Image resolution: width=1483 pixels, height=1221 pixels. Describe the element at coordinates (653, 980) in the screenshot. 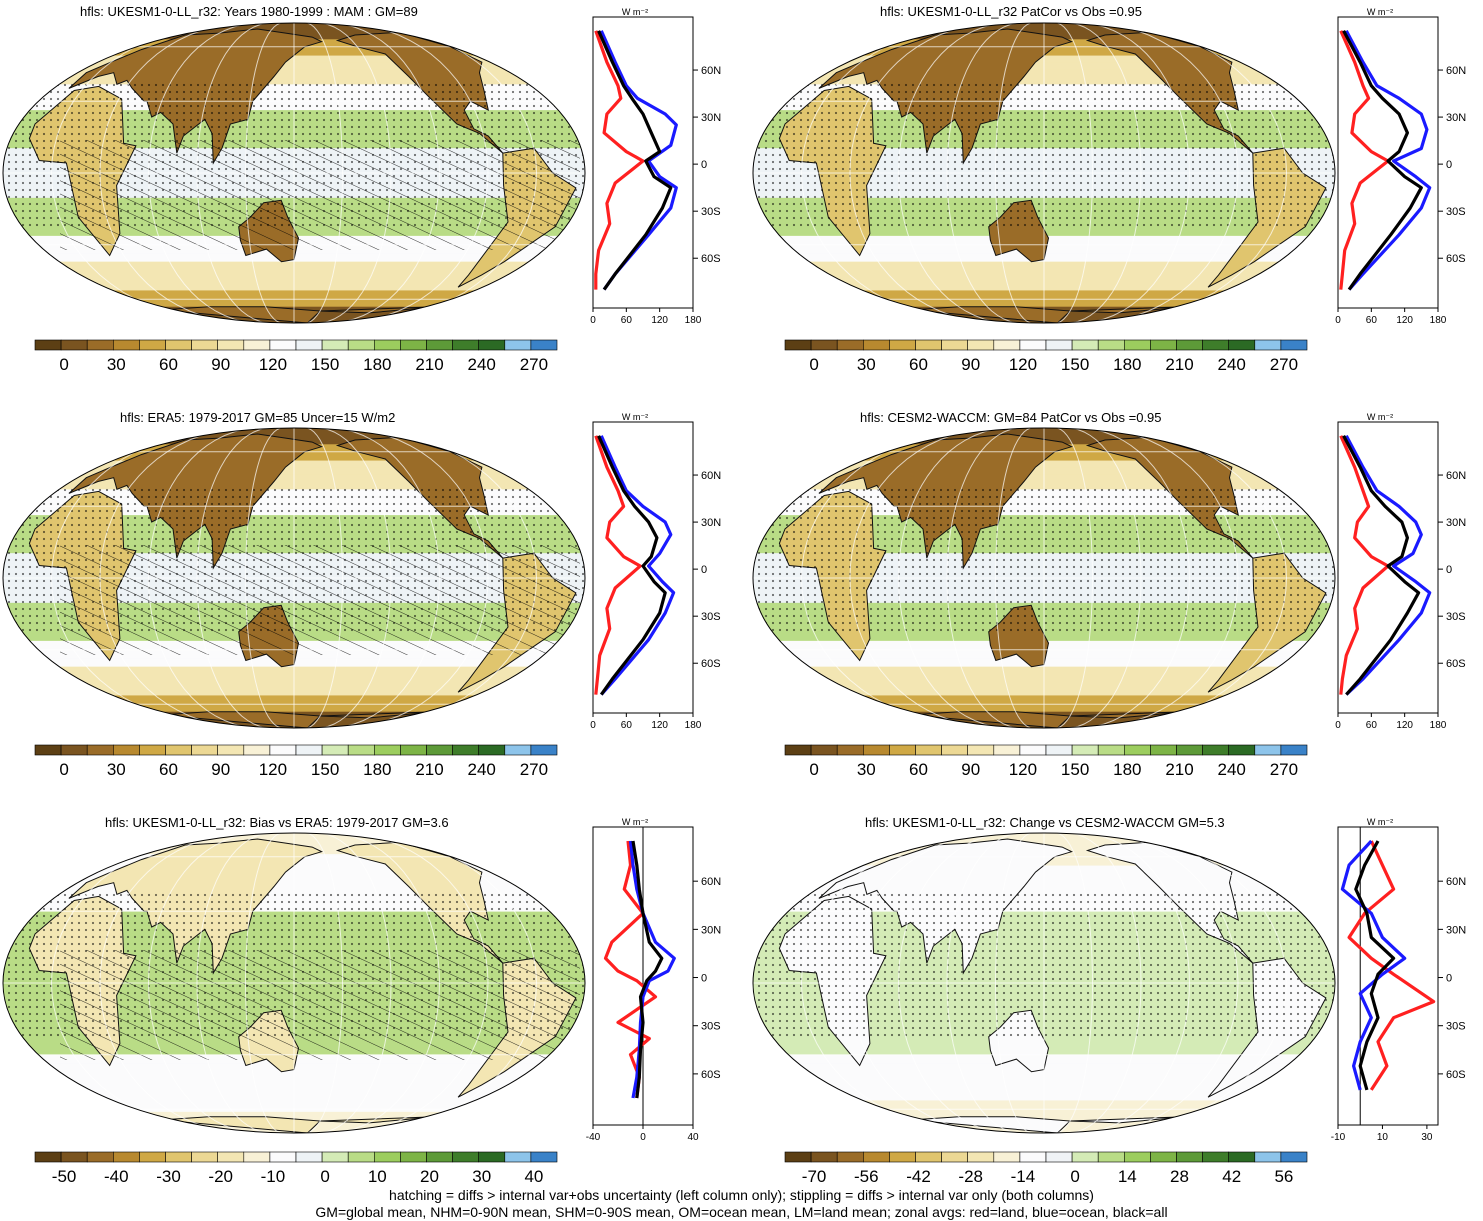

I see `zonal-mean-plot-5: W m⁻² 60N 30N 0 30S 60S -40 0 40` at that location.